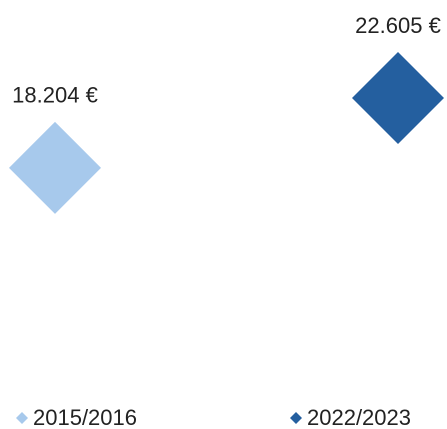 This screenshot has width=447, height=429. Describe the element at coordinates (359, 417) in the screenshot. I see `legend-label: 2022/2023` at that location.